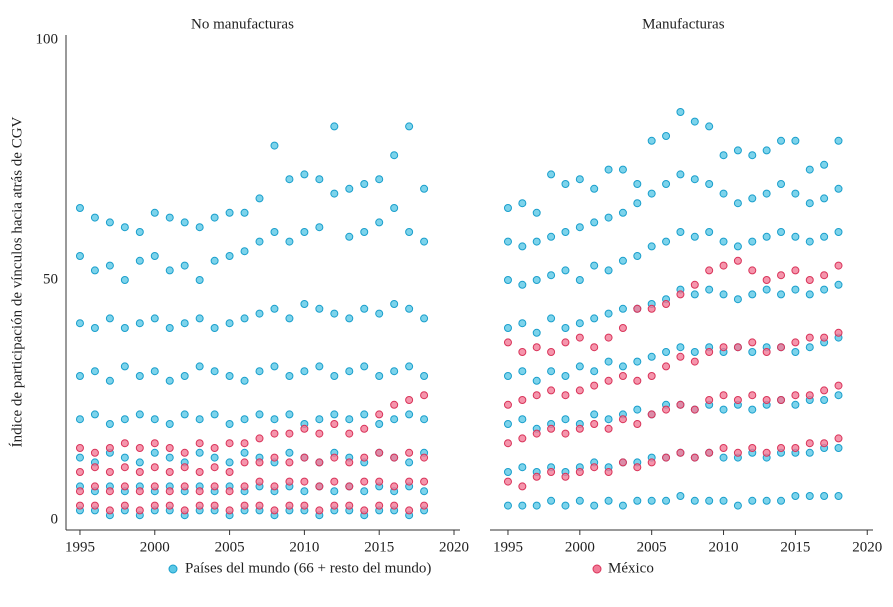 The image size is (893, 607). What do you see at coordinates (454, 547) in the screenshot?
I see `x-tick-label: 2020` at bounding box center [454, 547].